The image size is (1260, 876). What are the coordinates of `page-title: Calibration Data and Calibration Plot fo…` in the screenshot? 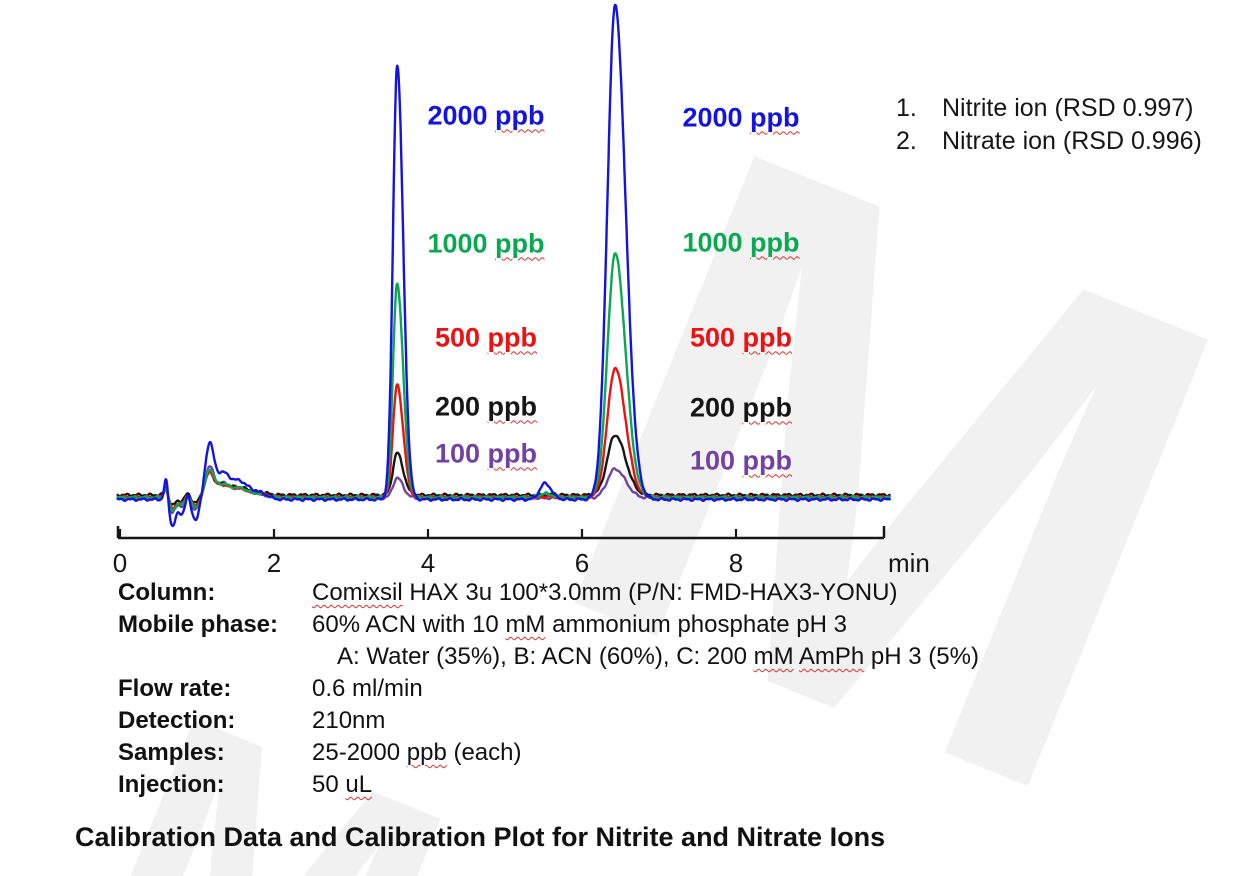 It's located at (480, 837).